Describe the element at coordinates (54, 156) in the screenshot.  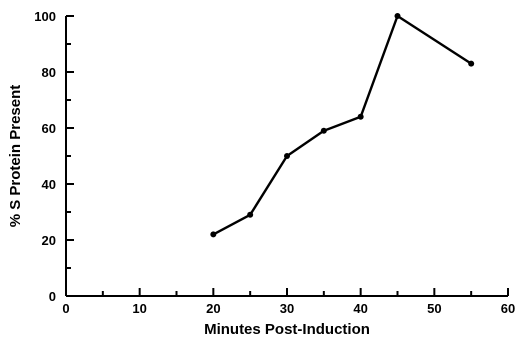
I see `y-axis-ticks: 0 20 40 60 80 100` at that location.